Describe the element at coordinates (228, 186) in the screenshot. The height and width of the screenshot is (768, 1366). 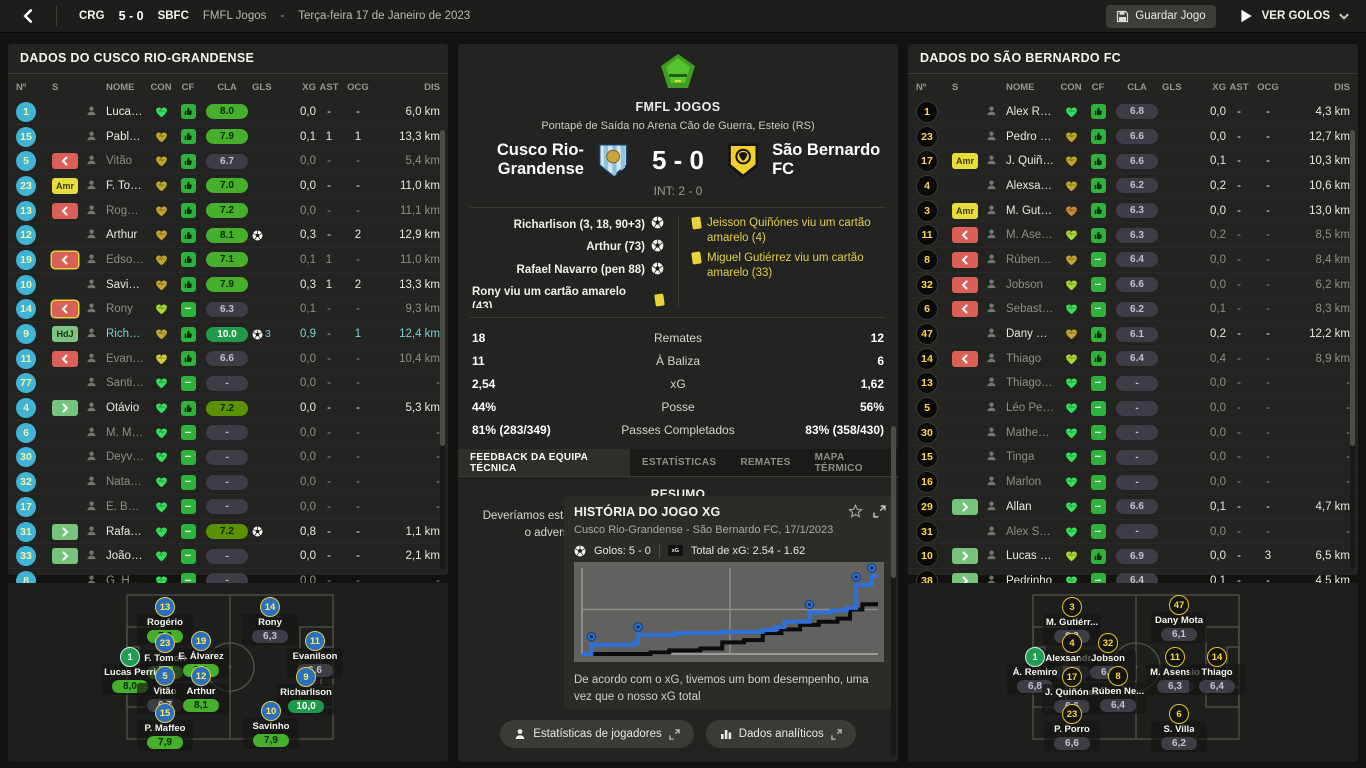
I see `table-row: 23 Amr F. Tomori 7.0 0,0- -11,0 km` at that location.